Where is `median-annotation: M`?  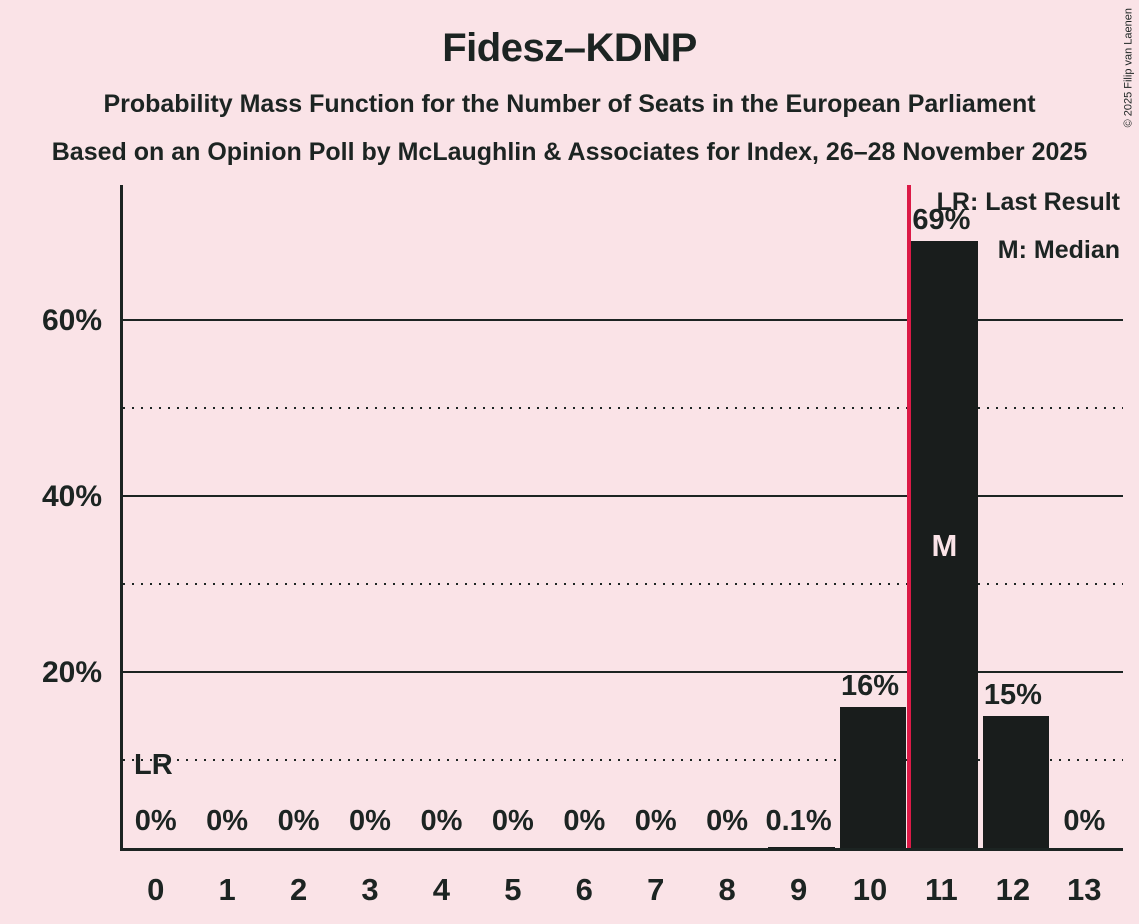
median-annotation: M is located at coordinates (944, 545).